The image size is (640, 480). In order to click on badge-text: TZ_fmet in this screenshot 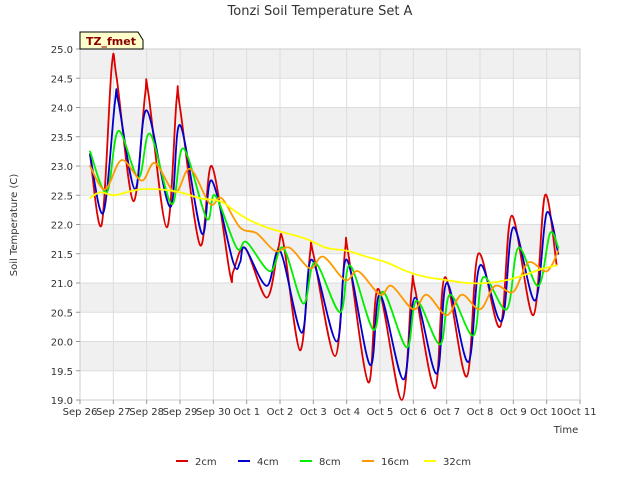, I will do `click(111, 41)`.